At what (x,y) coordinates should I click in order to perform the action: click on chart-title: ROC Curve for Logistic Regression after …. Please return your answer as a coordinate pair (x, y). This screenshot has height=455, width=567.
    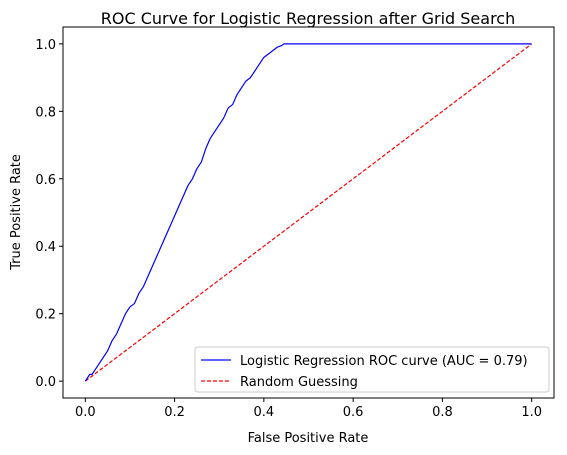
    Looking at the image, I should click on (308, 18).